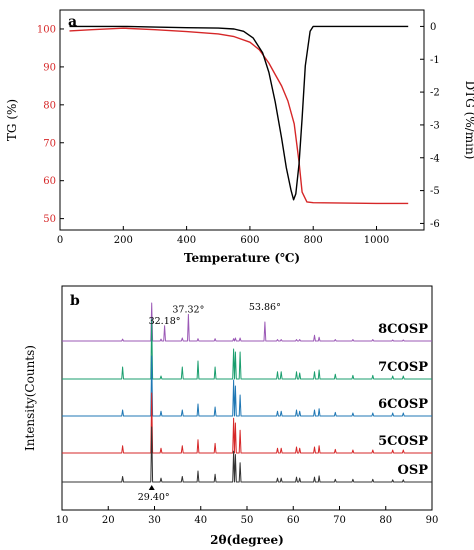  Describe the element at coordinates (123, 240) in the screenshot. I see `panel-a-x-tick-label: 200` at that location.